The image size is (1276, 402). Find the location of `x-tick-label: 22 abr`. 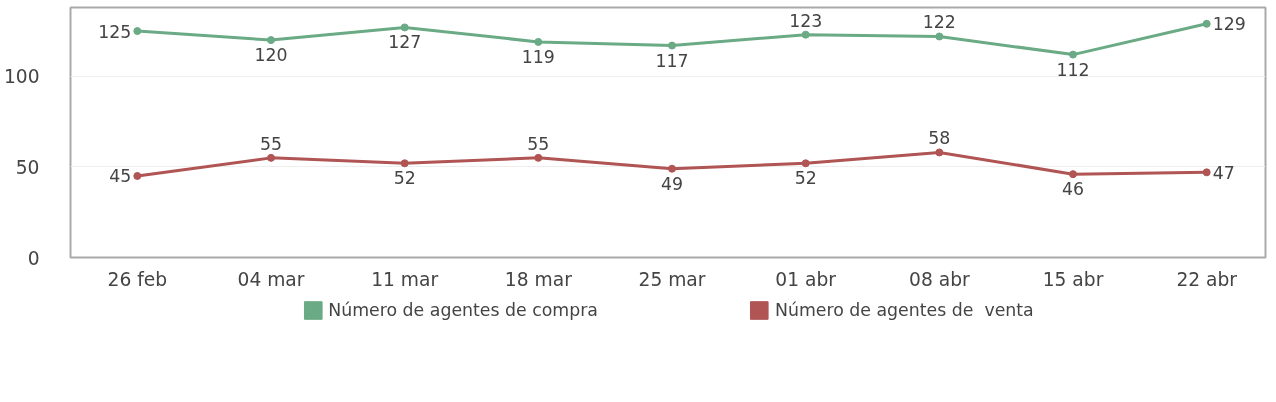

x-tick-label: 22 abr is located at coordinates (1207, 279).